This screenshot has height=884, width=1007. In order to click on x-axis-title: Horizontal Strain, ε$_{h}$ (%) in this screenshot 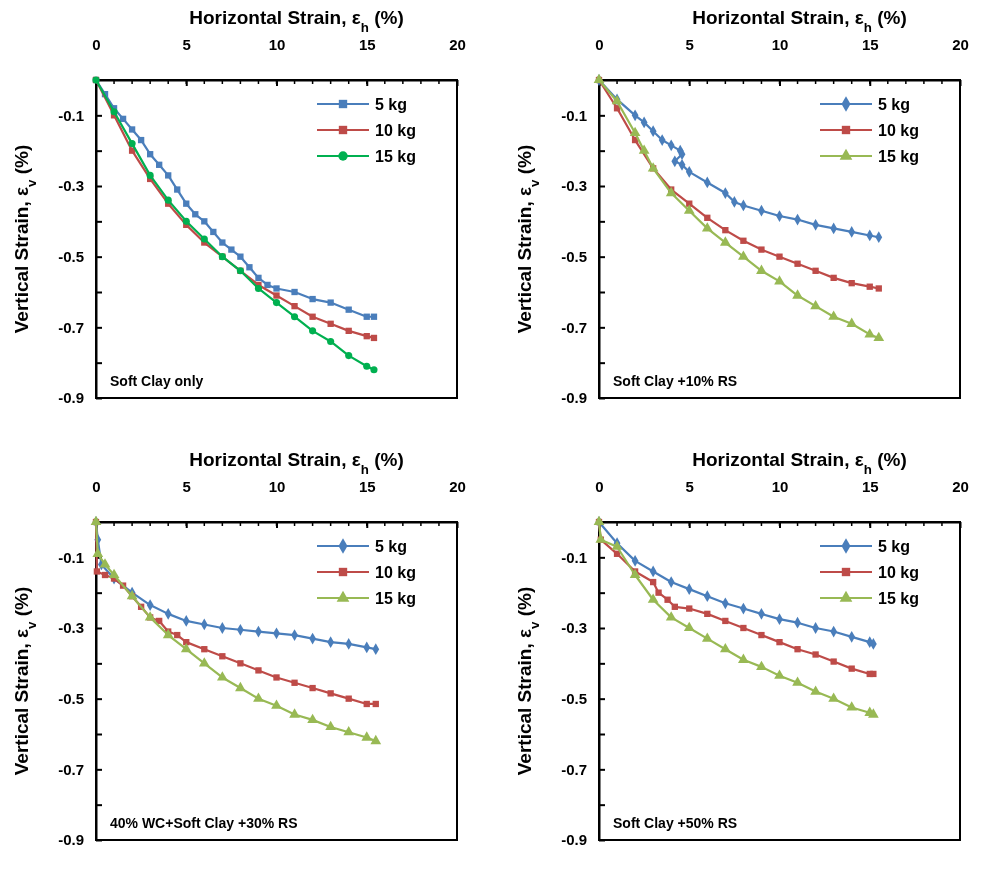, I will do `click(799, 463)`.